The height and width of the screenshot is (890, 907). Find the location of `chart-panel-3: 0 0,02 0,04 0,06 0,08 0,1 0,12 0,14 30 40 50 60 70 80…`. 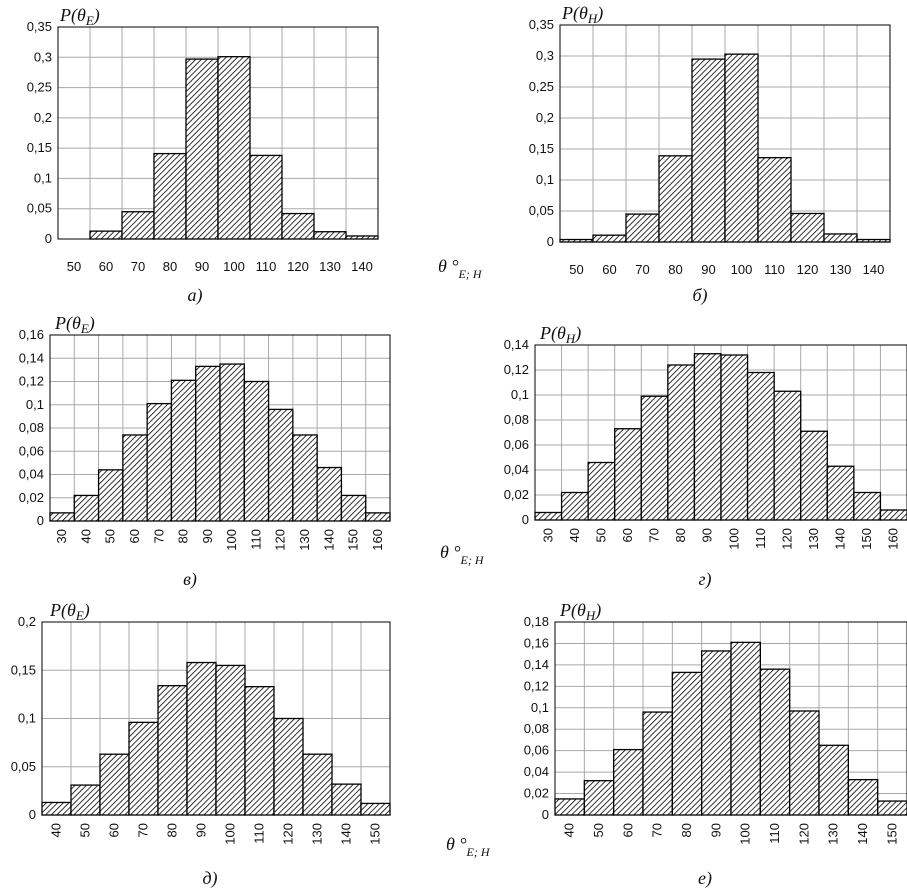

chart-panel-3: 0 0,02 0,04 0,06 0,08 0,1 0,12 0,14 30 40 50 60 70 80… is located at coordinates (705, 456).